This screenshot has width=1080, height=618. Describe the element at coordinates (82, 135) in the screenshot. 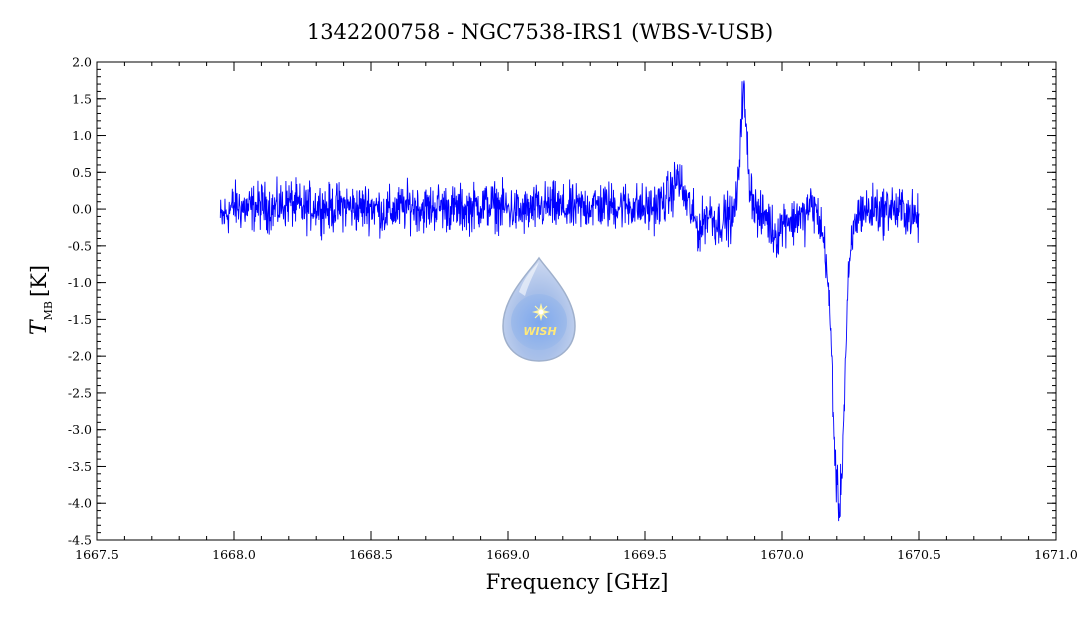

I see `y-tick-label: 1.0` at that location.